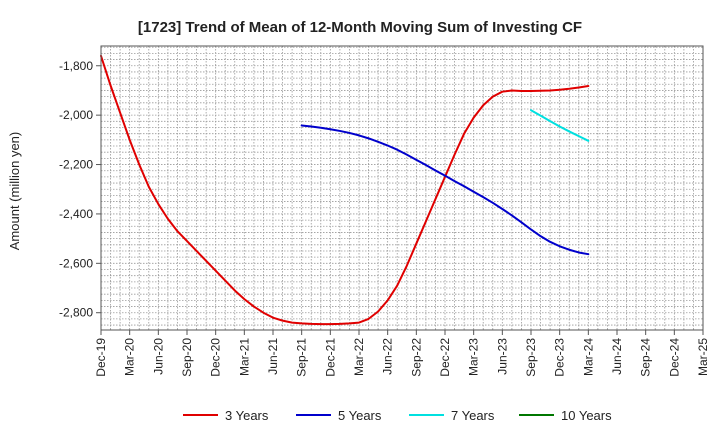 Image resolution: width=720 pixels, height=440 pixels. Describe the element at coordinates (244, 357) in the screenshot. I see `x-tick-label: Mar-21` at that location.